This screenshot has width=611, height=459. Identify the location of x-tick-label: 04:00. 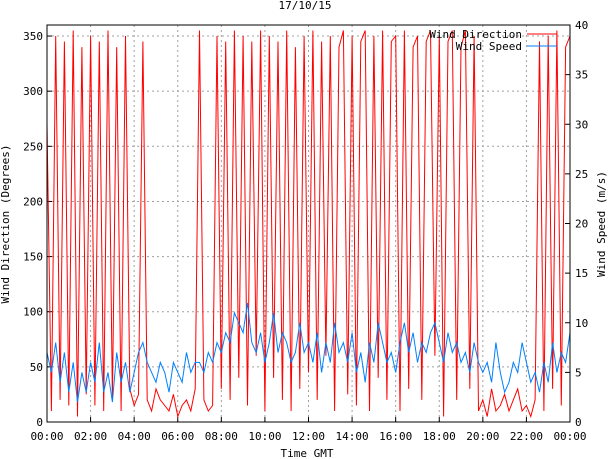
(134, 436).